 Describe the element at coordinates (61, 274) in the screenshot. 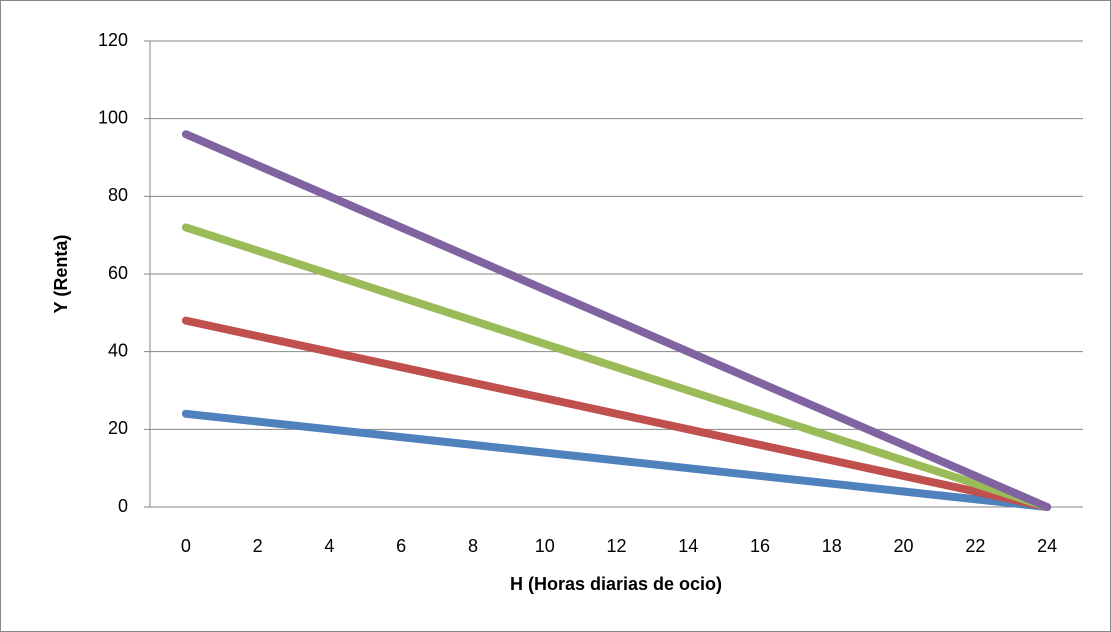

I see `y-axis-title: Y (Renta)` at that location.